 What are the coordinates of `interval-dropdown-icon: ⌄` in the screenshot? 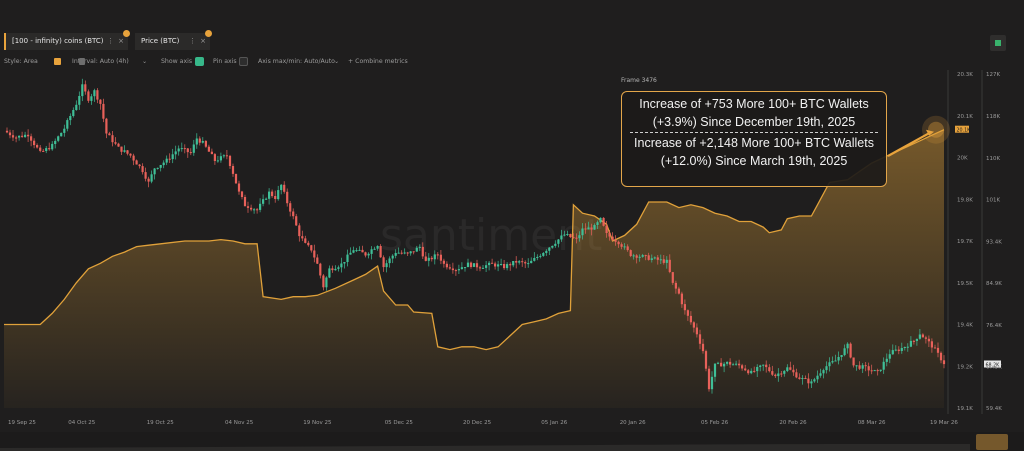 It's located at (145, 61).